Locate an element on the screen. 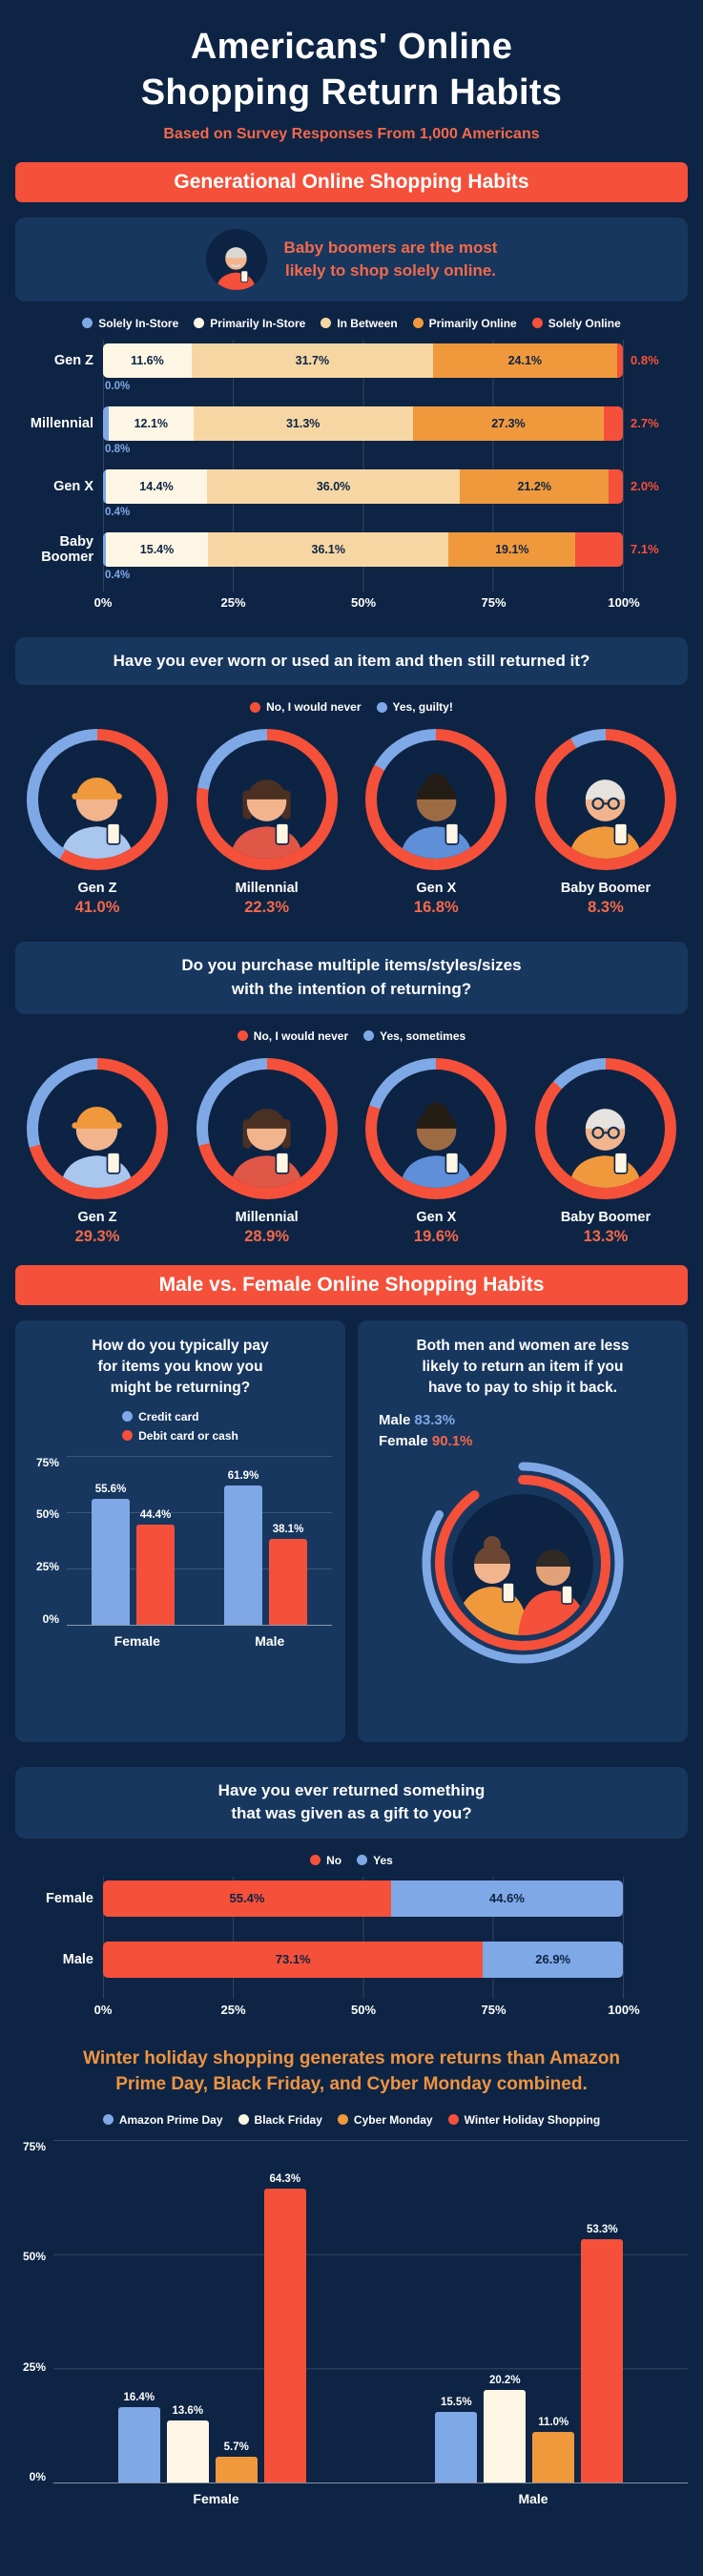 The image size is (703, 2576). donut-value: 13.3% is located at coordinates (606, 1236).